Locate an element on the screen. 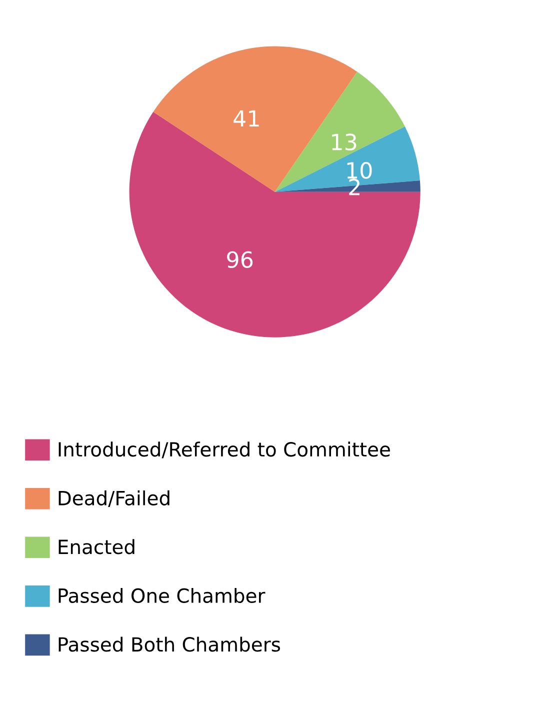 The height and width of the screenshot is (704, 553). legend-label: Enacted is located at coordinates (96, 546).